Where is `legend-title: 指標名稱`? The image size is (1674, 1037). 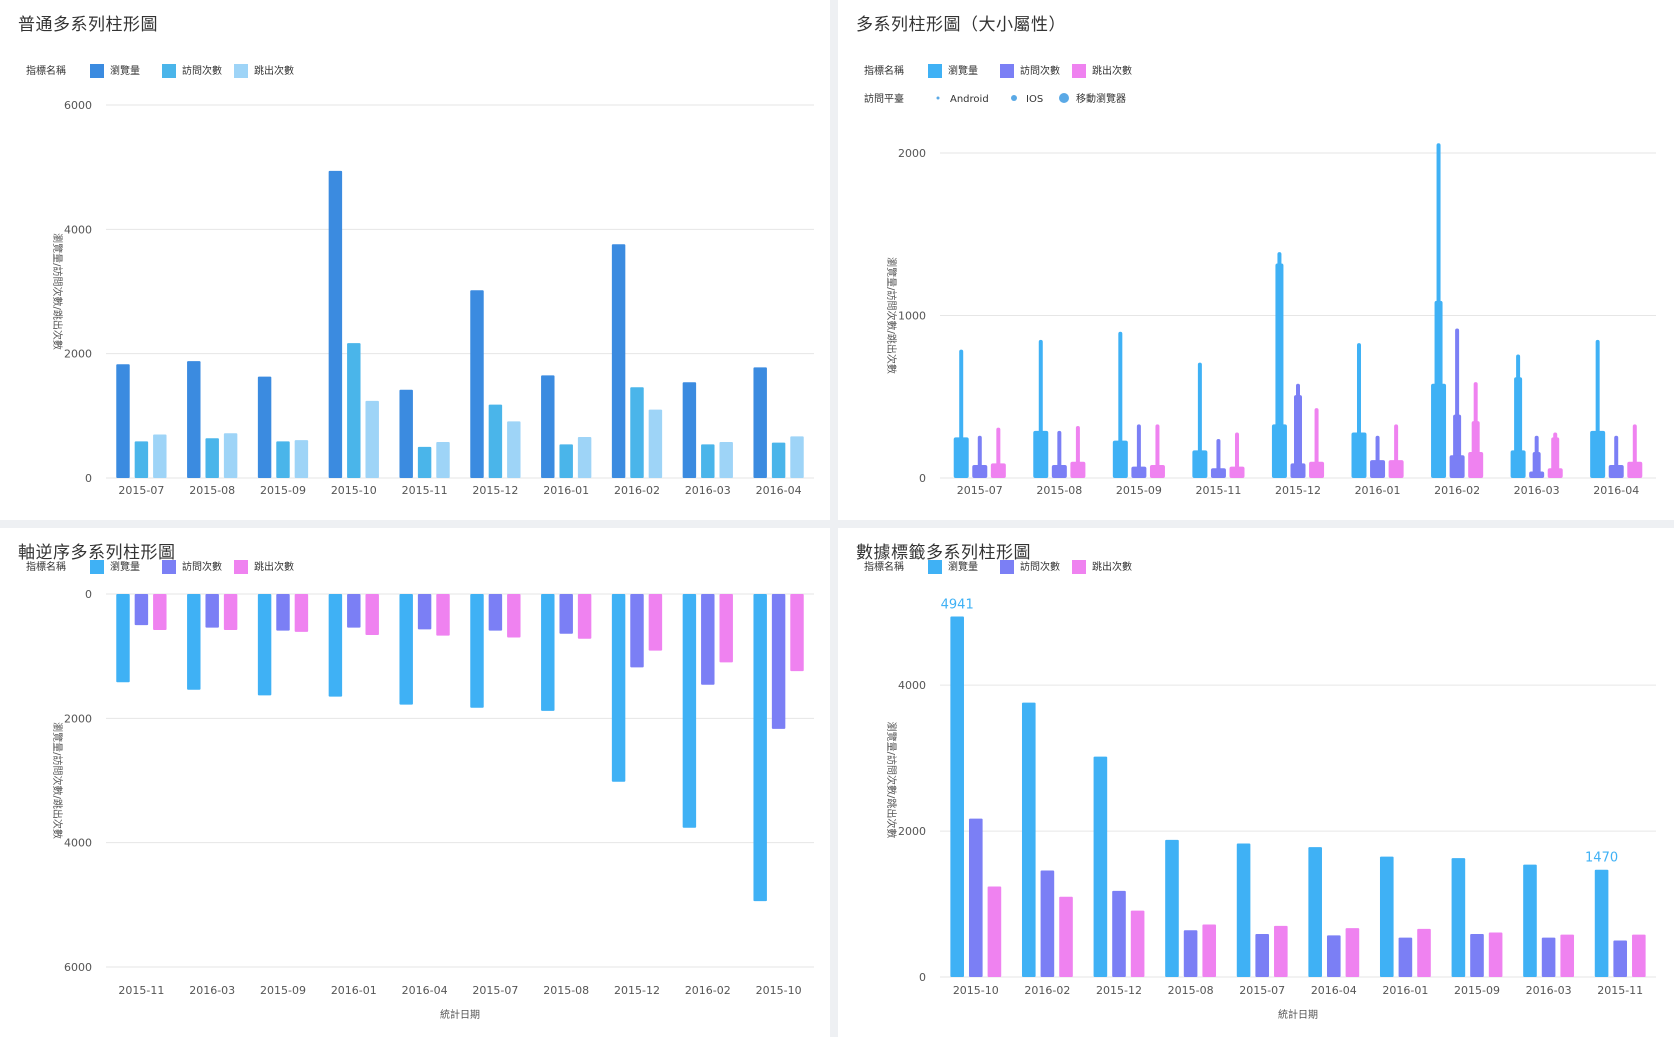
legend-title: 指標名稱 is located at coordinates (46, 70).